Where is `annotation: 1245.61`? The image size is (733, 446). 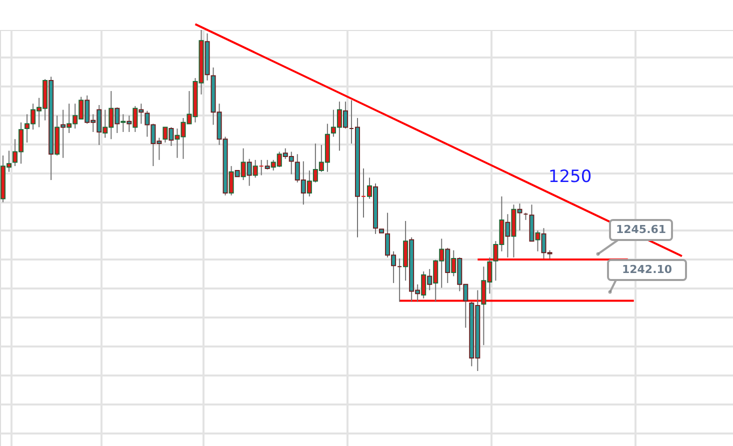
annotation: 1245.61 is located at coordinates (641, 229).